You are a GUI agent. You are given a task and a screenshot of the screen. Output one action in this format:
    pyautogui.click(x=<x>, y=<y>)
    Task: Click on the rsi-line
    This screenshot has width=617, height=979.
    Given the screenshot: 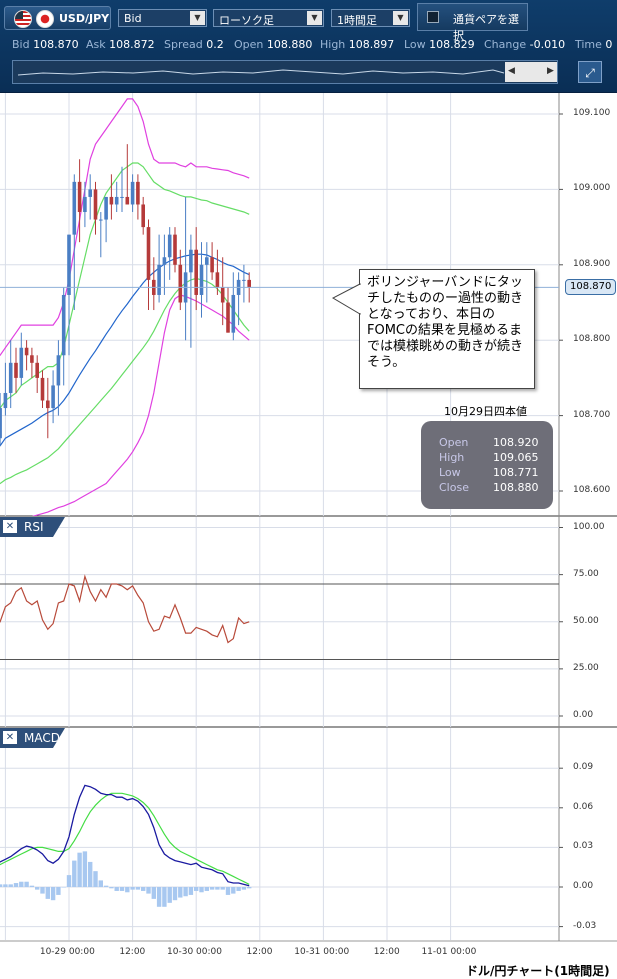 What is the action you would take?
    pyautogui.click(x=125, y=609)
    